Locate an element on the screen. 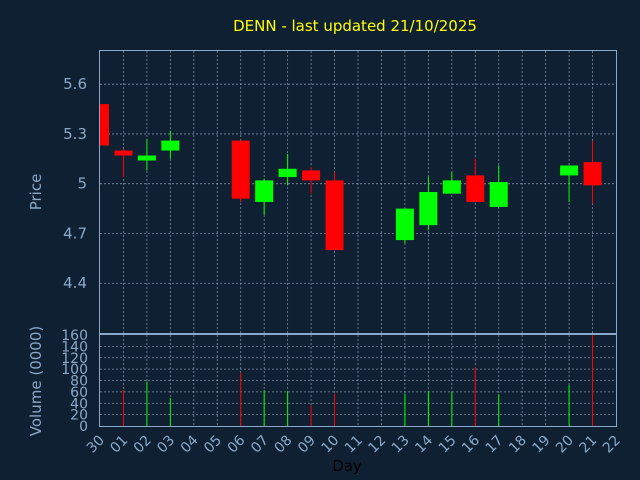  x-tick-label: 20 is located at coordinates (565, 445).